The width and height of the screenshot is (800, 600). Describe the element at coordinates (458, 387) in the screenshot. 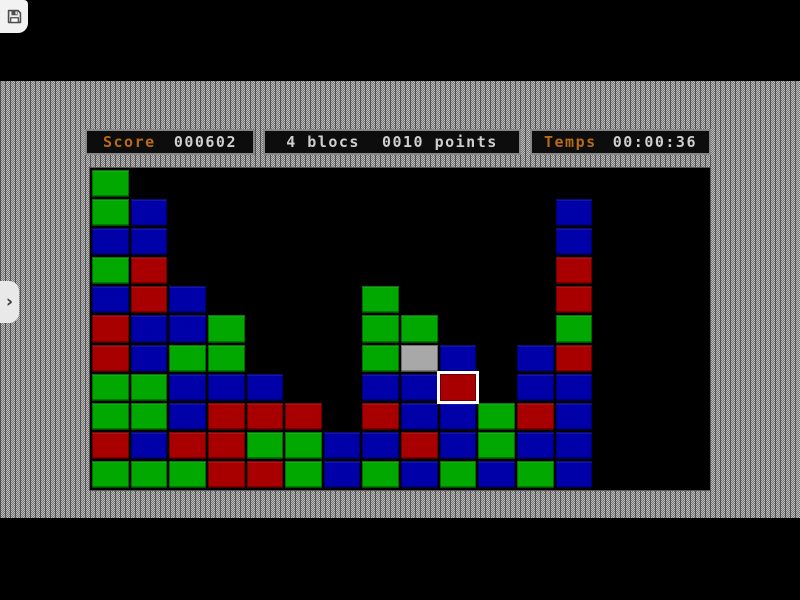

I see `selected-block` at that location.